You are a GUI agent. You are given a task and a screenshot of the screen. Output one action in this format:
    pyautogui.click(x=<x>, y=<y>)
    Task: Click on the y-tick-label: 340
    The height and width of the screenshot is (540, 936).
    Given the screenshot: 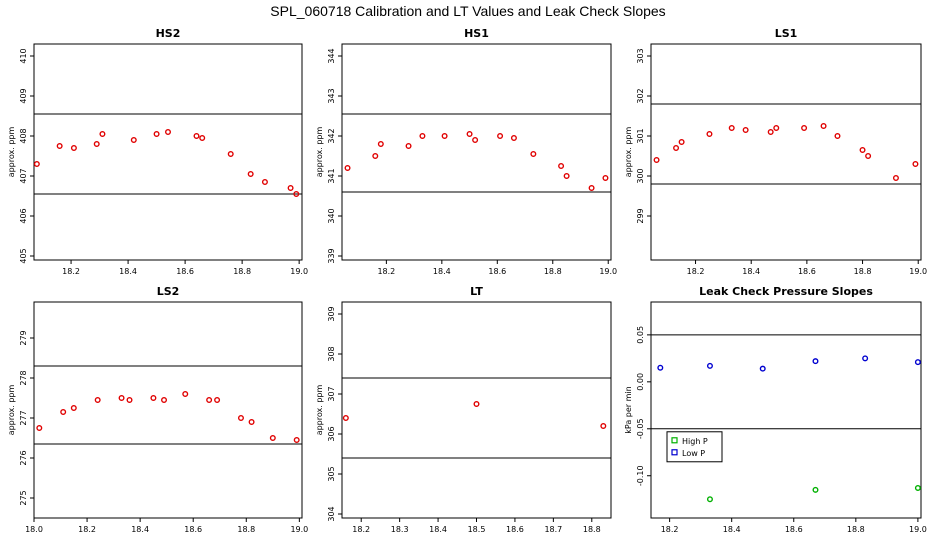 What is the action you would take?
    pyautogui.click(x=331, y=215)
    